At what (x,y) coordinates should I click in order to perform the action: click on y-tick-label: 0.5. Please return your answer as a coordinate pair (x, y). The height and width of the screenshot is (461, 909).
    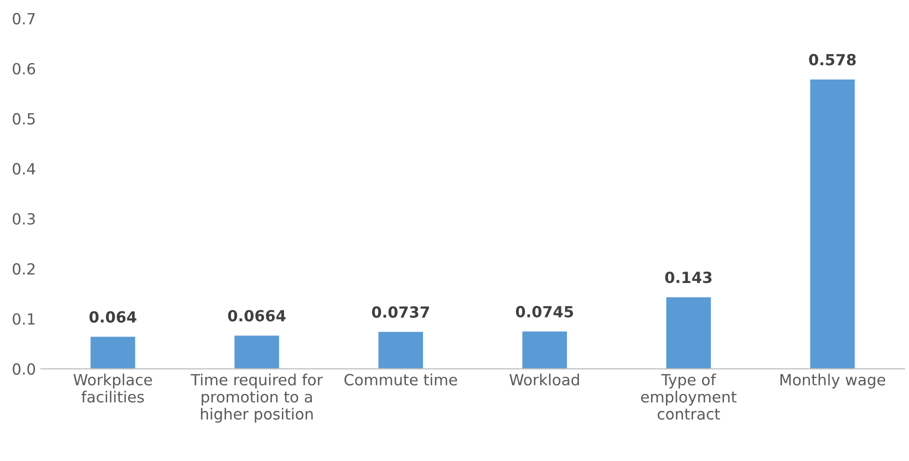
    Looking at the image, I should click on (23, 119).